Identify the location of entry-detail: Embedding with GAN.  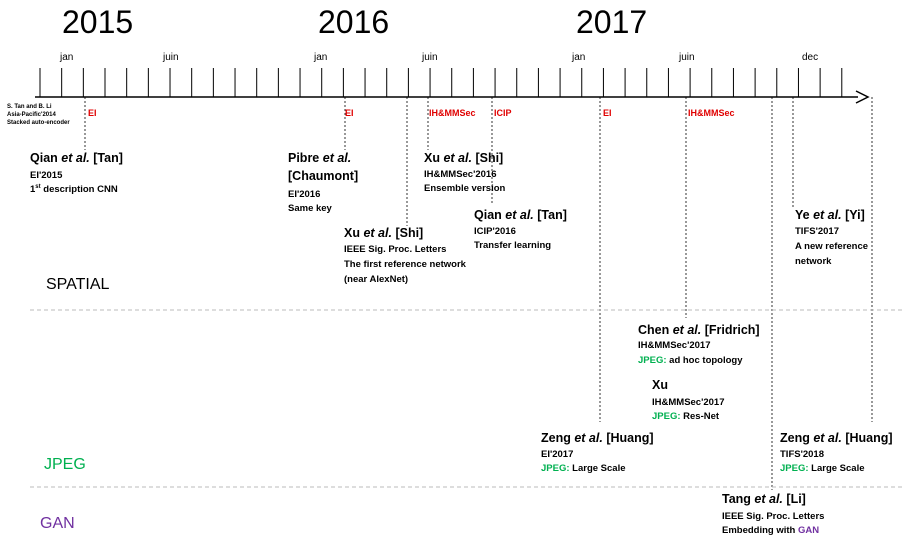
(770, 530).